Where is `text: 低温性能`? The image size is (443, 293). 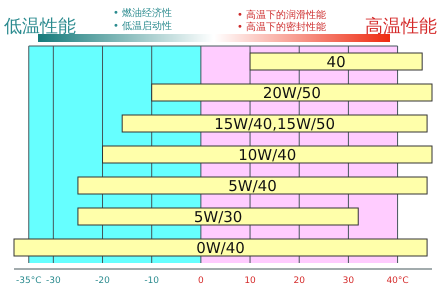 text: 低温性能 is located at coordinates (40, 26).